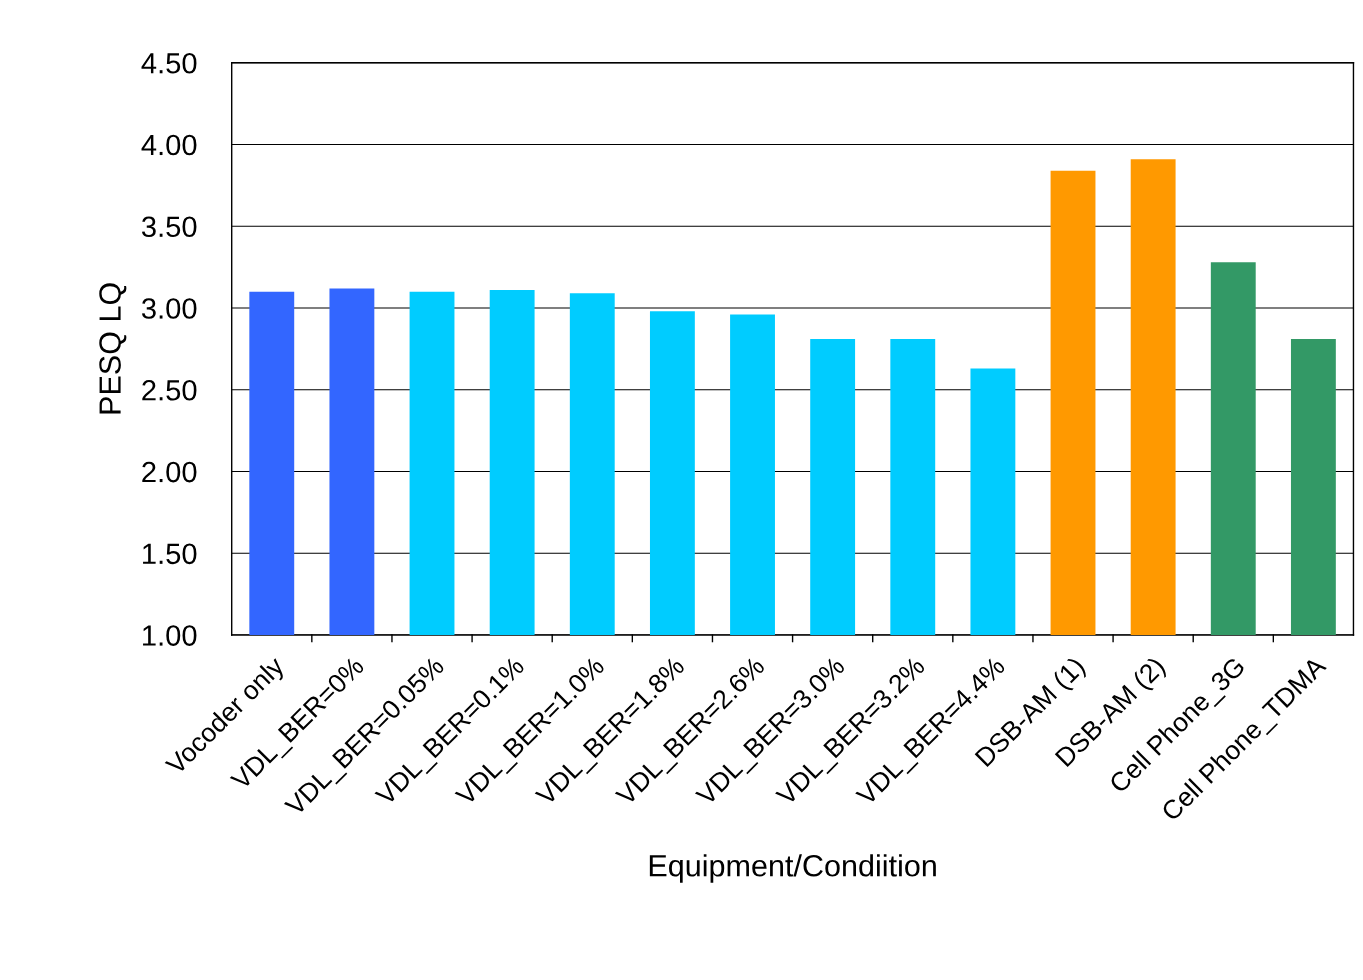  I want to click on y-tick-label: 3.00, so click(169, 308).